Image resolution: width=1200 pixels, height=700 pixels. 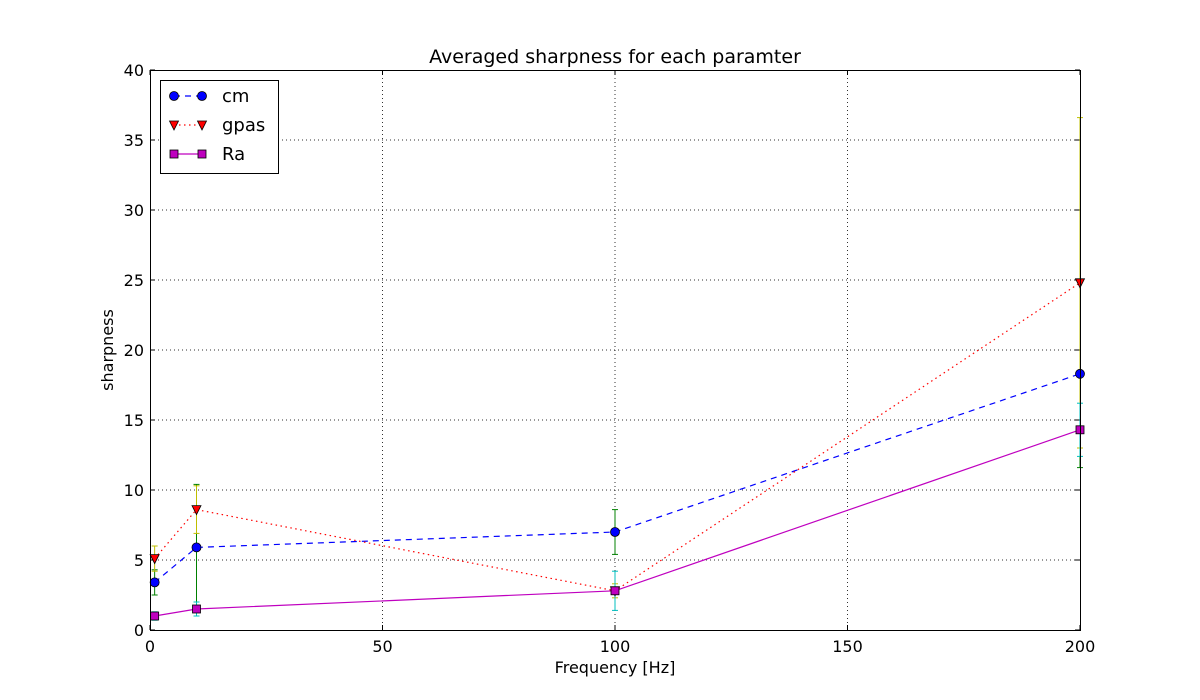 What do you see at coordinates (202, 125) in the screenshot?
I see `legend-marker-end-gpas` at bounding box center [202, 125].